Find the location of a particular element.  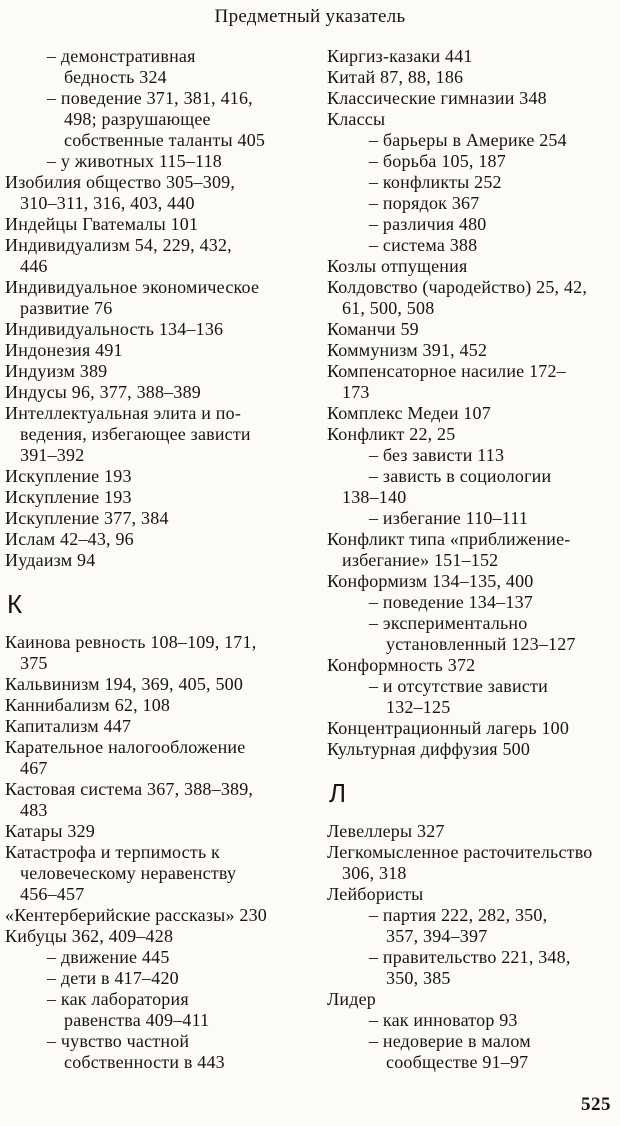

index-entry: Индейцы Гватемалы 101 is located at coordinates (102, 224).